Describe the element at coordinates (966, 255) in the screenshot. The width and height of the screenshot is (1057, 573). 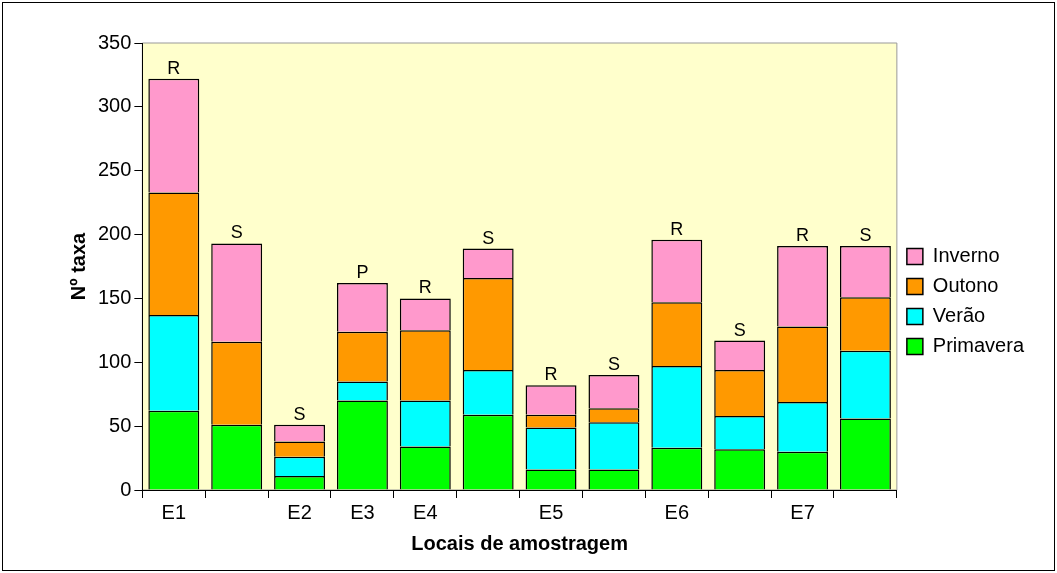
I see `legend-label: Inverno` at that location.